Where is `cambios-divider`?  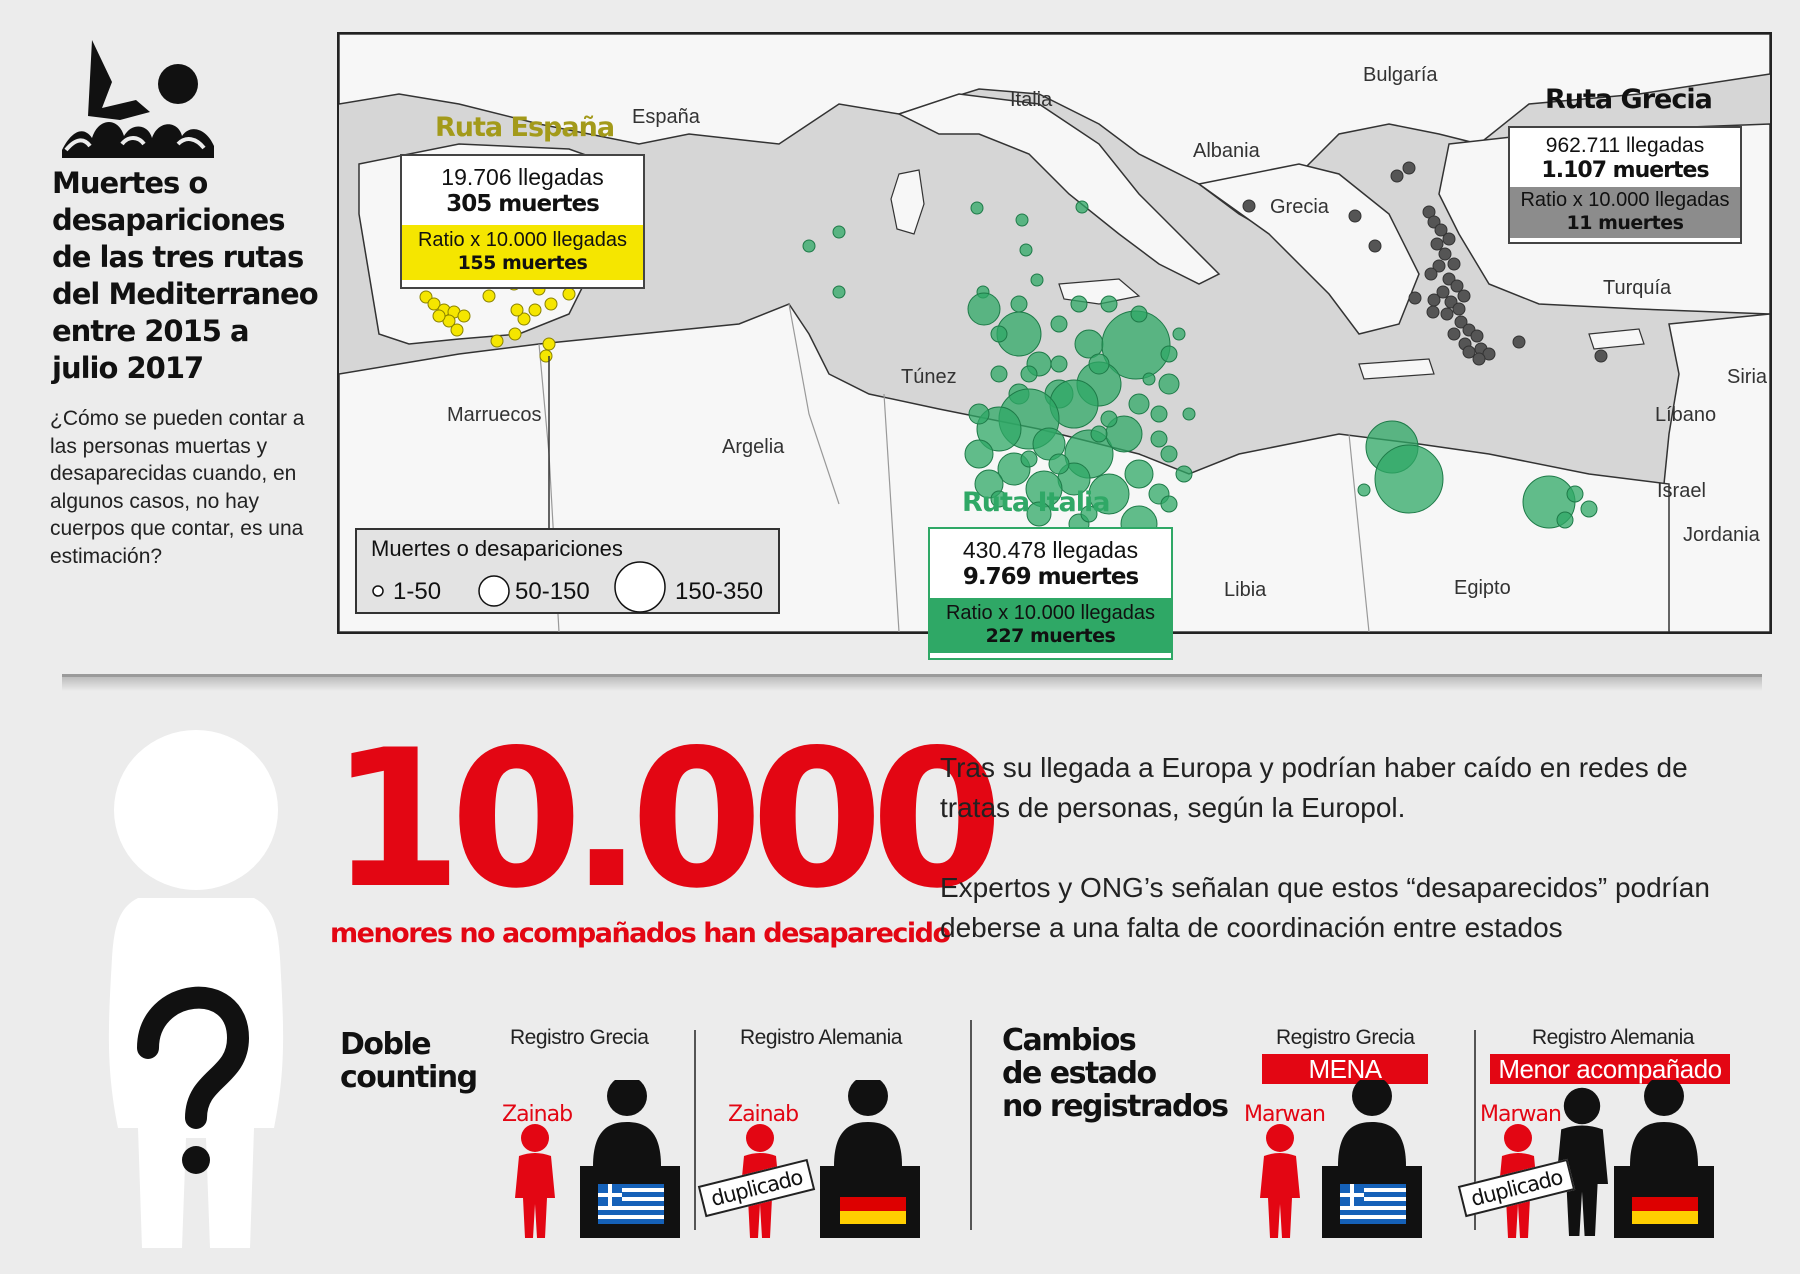
cambios-divider is located at coordinates (1475, 1130).